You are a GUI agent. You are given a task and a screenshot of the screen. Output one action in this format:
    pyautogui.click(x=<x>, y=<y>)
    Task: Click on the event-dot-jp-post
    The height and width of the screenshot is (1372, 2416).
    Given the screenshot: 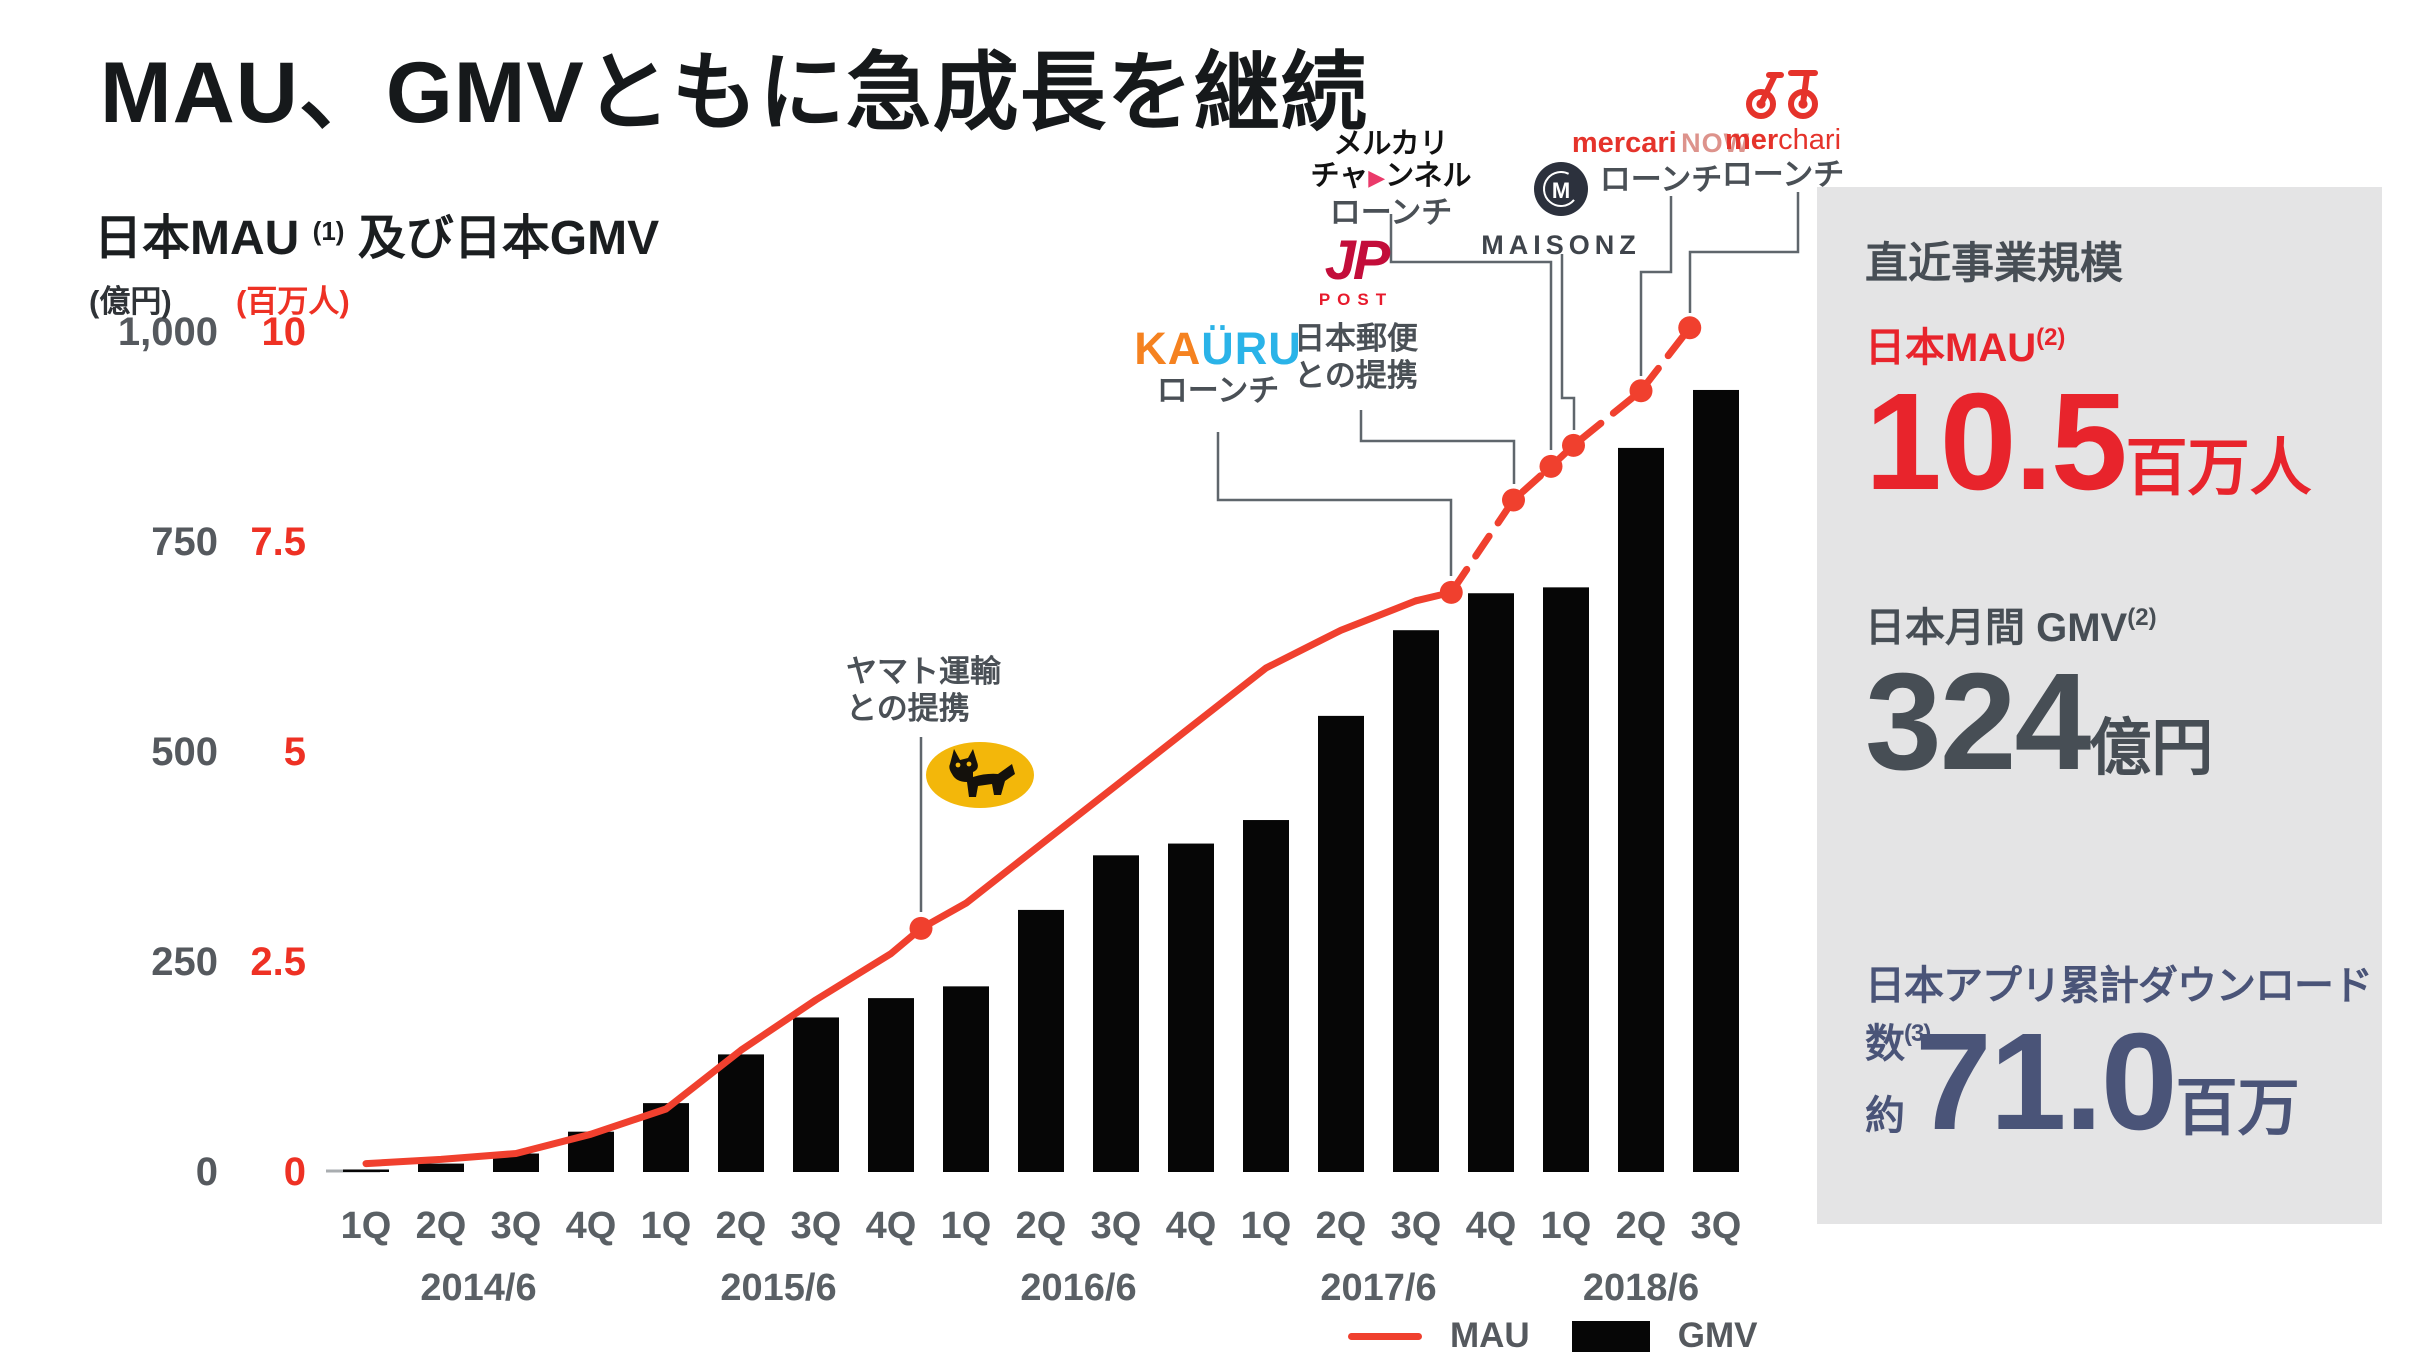 What is the action you would take?
    pyautogui.click(x=1513, y=500)
    